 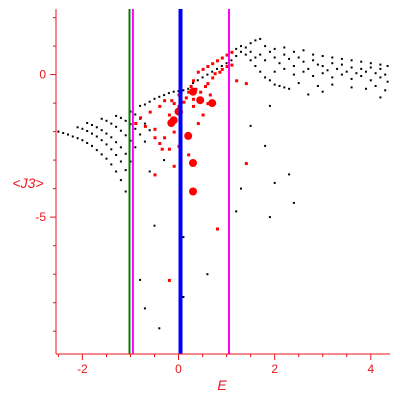 What do you see at coordinates (274, 369) in the screenshot?
I see `x-tick-label: 2` at bounding box center [274, 369].